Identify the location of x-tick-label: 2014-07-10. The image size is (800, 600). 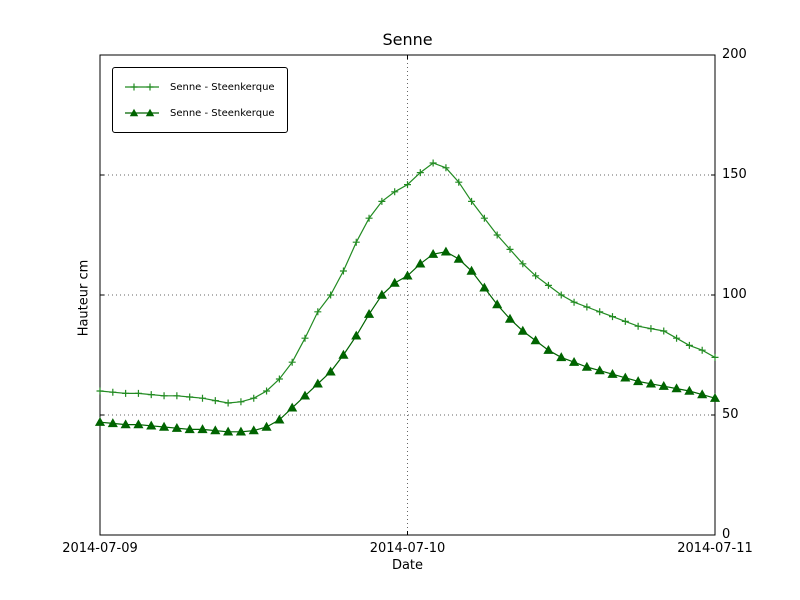
(407, 548).